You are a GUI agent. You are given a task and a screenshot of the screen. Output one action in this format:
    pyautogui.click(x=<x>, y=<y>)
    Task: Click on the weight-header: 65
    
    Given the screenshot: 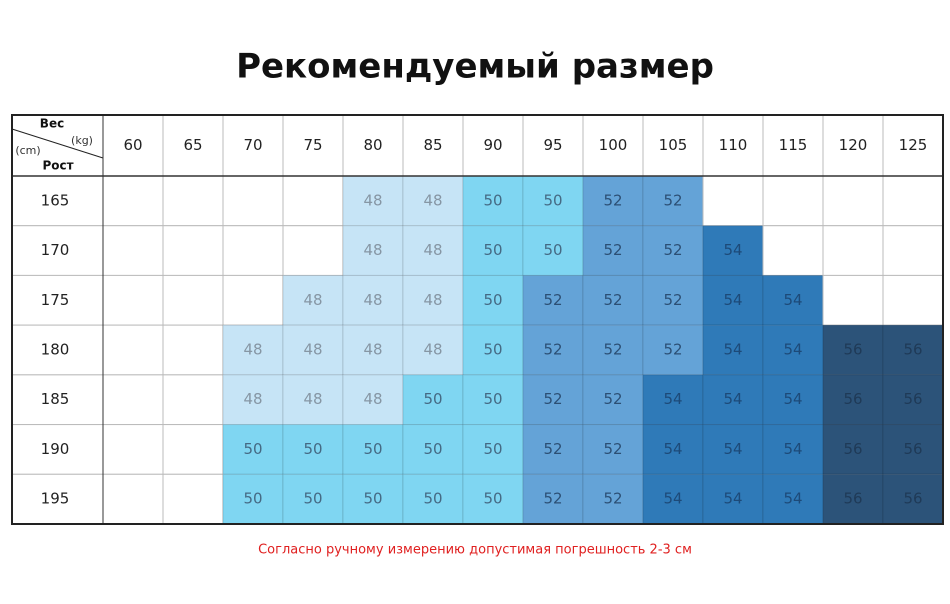 What is the action you would take?
    pyautogui.click(x=192, y=145)
    